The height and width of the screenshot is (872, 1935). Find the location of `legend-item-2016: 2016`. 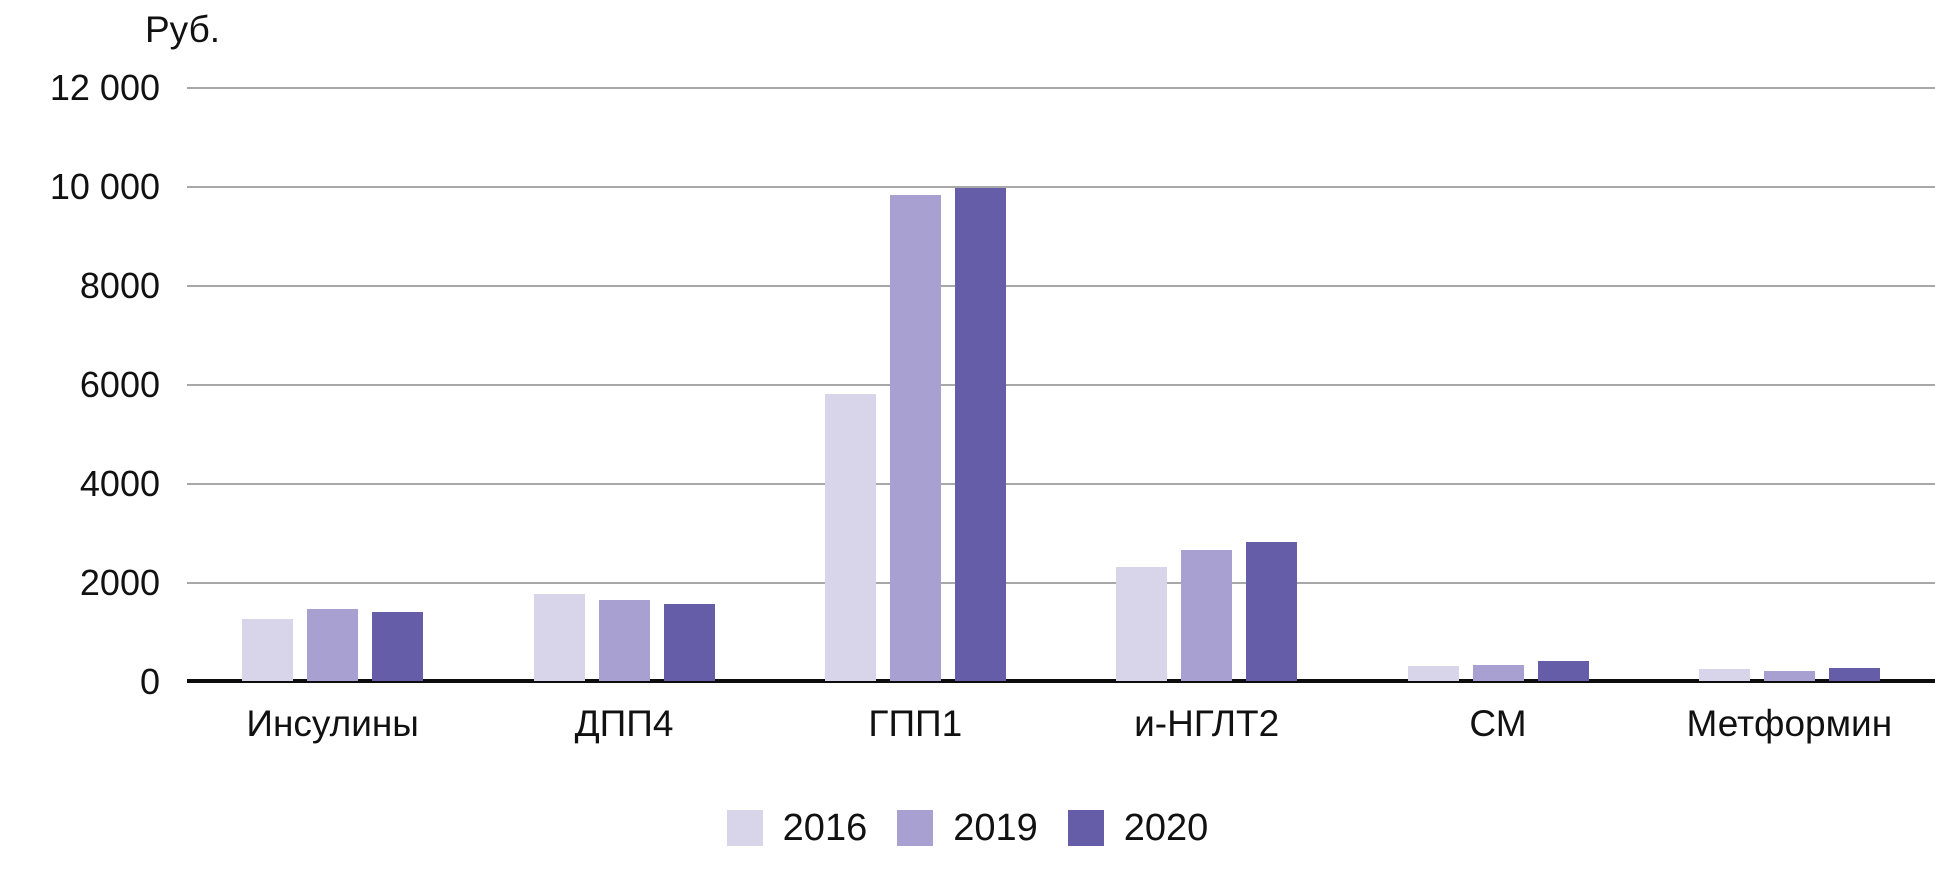

legend-item-2016: 2016 is located at coordinates (797, 828).